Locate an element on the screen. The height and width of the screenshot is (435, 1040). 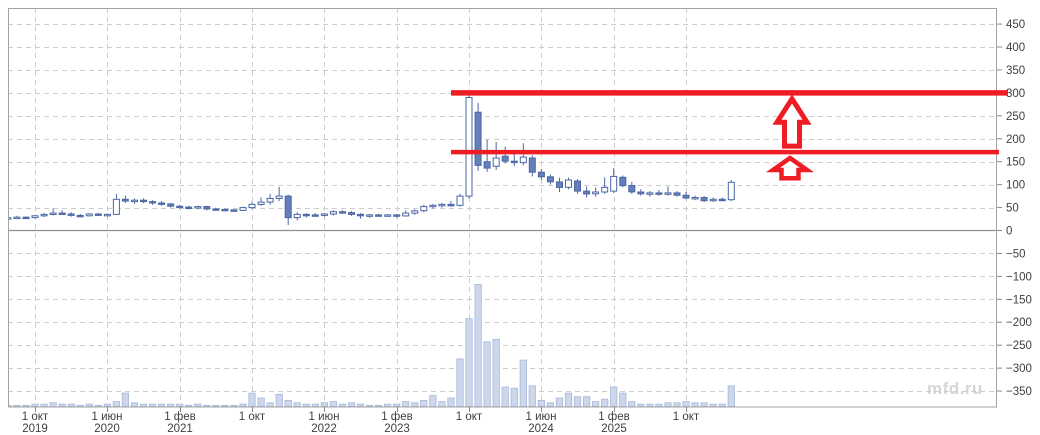
y-axis-label: −300 is located at coordinates (1019, 369).